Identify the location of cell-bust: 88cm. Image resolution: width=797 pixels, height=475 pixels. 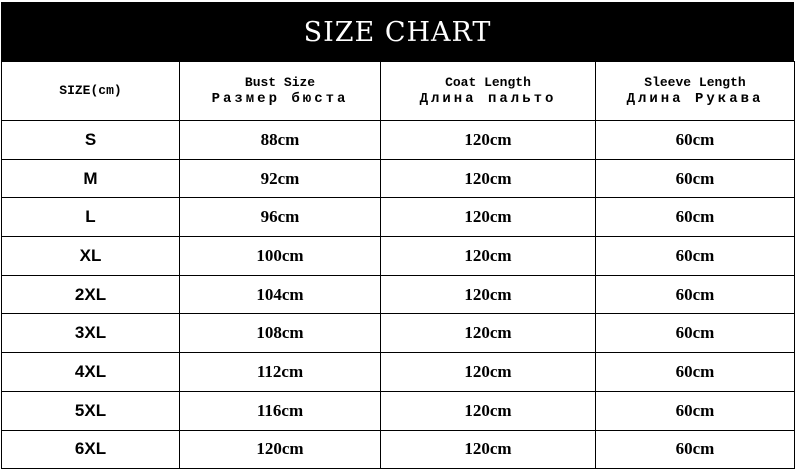
(280, 140).